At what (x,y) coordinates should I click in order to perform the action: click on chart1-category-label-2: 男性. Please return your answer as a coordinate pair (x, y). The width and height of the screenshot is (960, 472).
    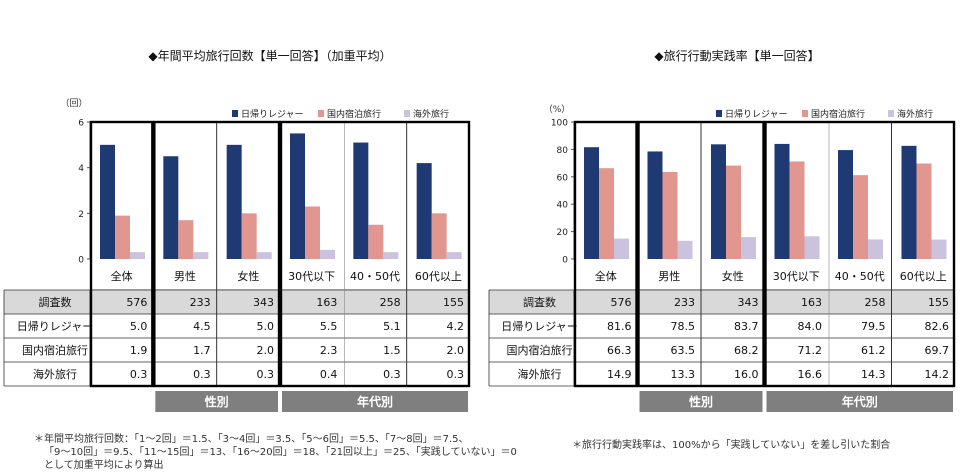
    Looking at the image, I should click on (185, 276).